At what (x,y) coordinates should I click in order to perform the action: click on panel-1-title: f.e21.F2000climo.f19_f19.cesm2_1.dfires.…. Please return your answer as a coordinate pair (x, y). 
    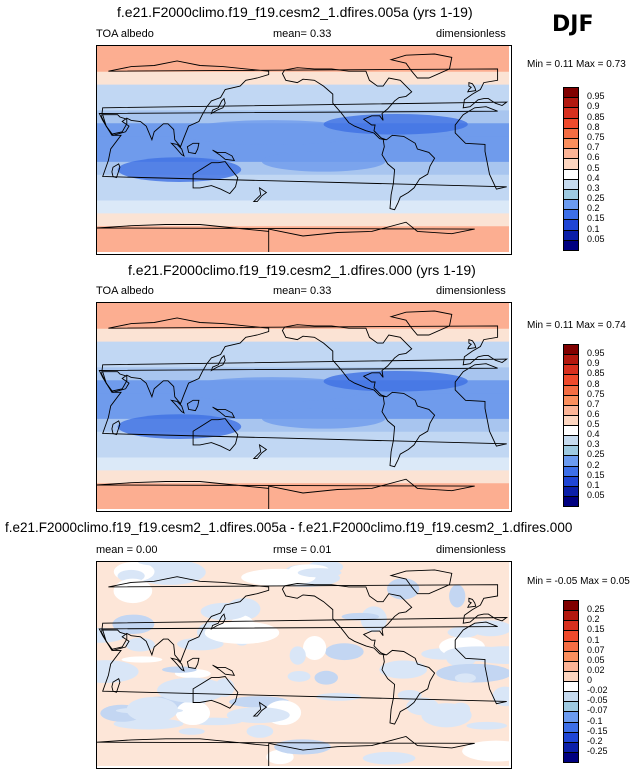
    Looking at the image, I should click on (295, 12).